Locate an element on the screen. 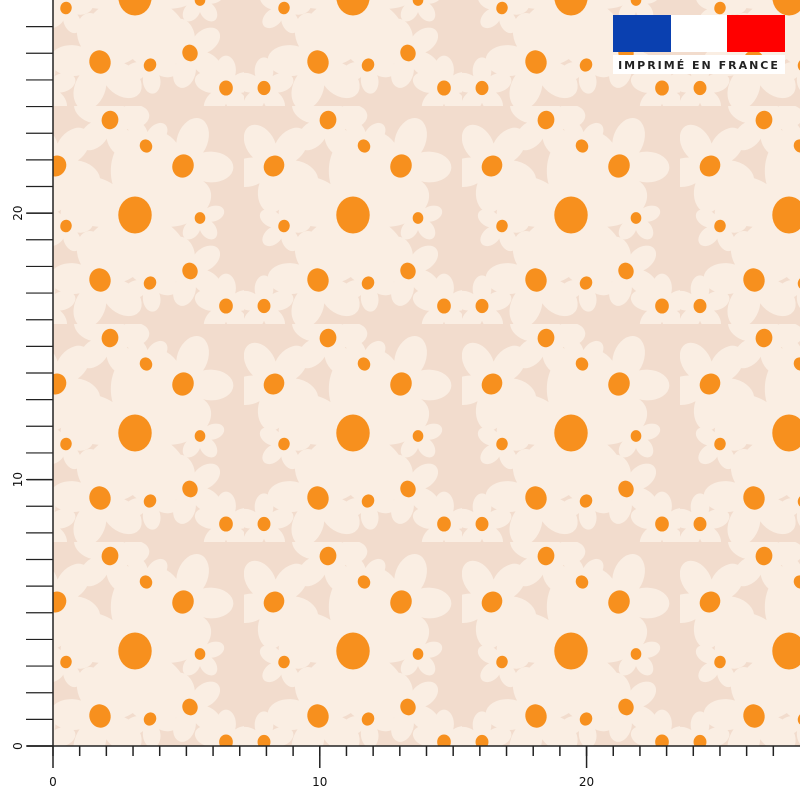 The width and height of the screenshot is (800, 800). x-tick-label: 0 is located at coordinates (53, 782).